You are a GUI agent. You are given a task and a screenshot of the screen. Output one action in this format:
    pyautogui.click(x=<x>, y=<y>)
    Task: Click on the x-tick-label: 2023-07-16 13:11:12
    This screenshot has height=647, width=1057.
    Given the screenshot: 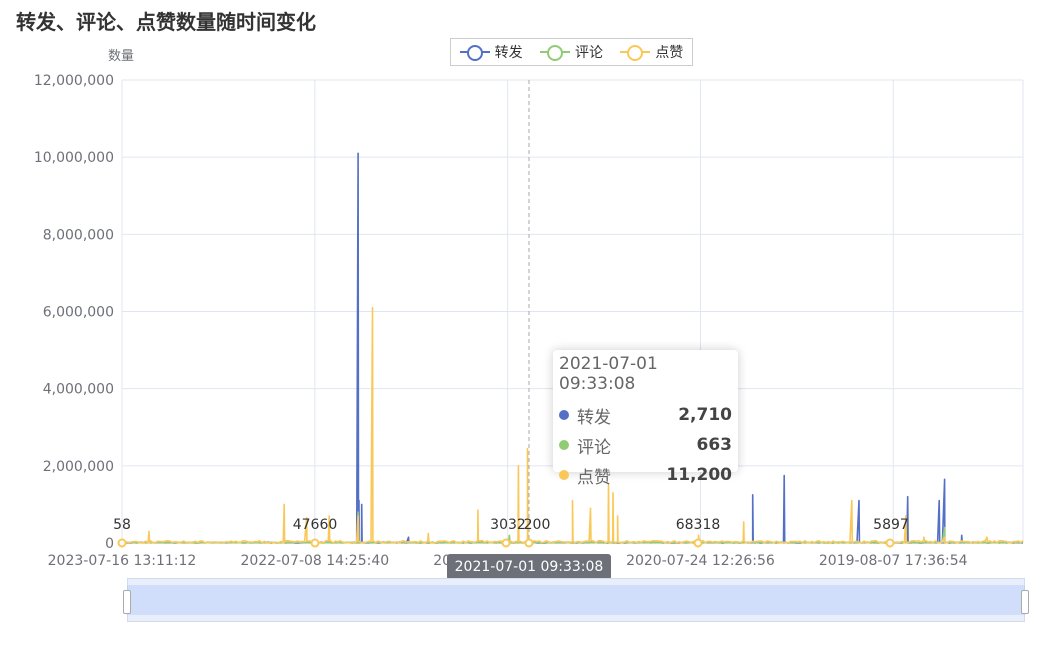 What is the action you would take?
    pyautogui.click(x=122, y=561)
    